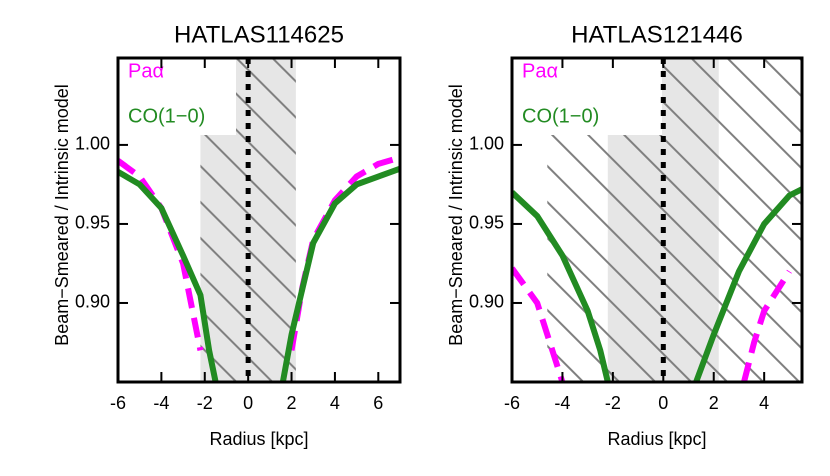 The image size is (830, 476). Describe the element at coordinates (378, 403) in the screenshot. I see `x-tick-label: 6` at that location.